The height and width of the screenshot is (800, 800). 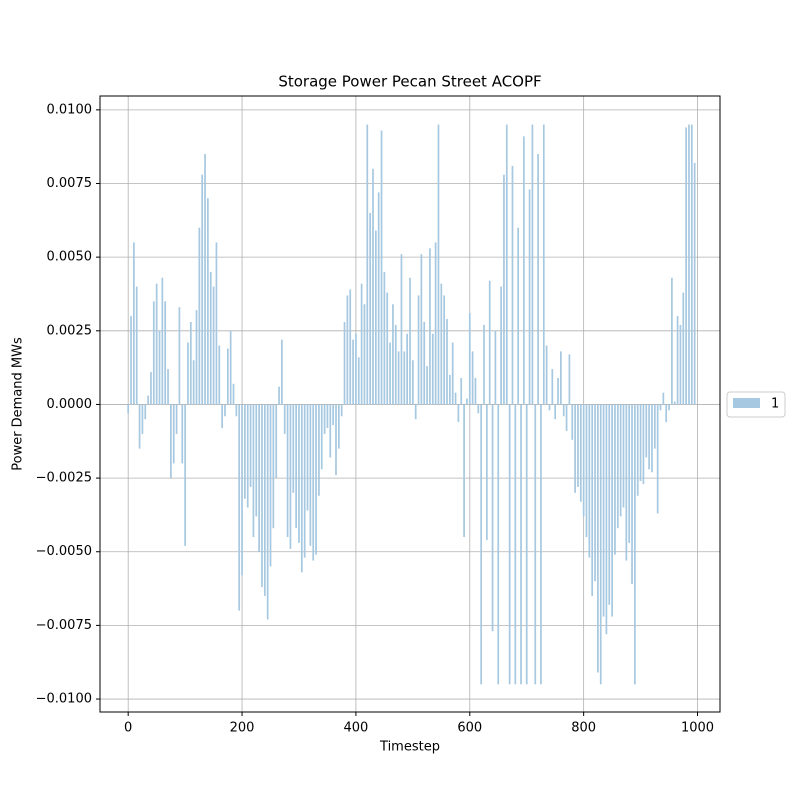 I want to click on y-tick-label: −0.0100, so click(x=64, y=699).